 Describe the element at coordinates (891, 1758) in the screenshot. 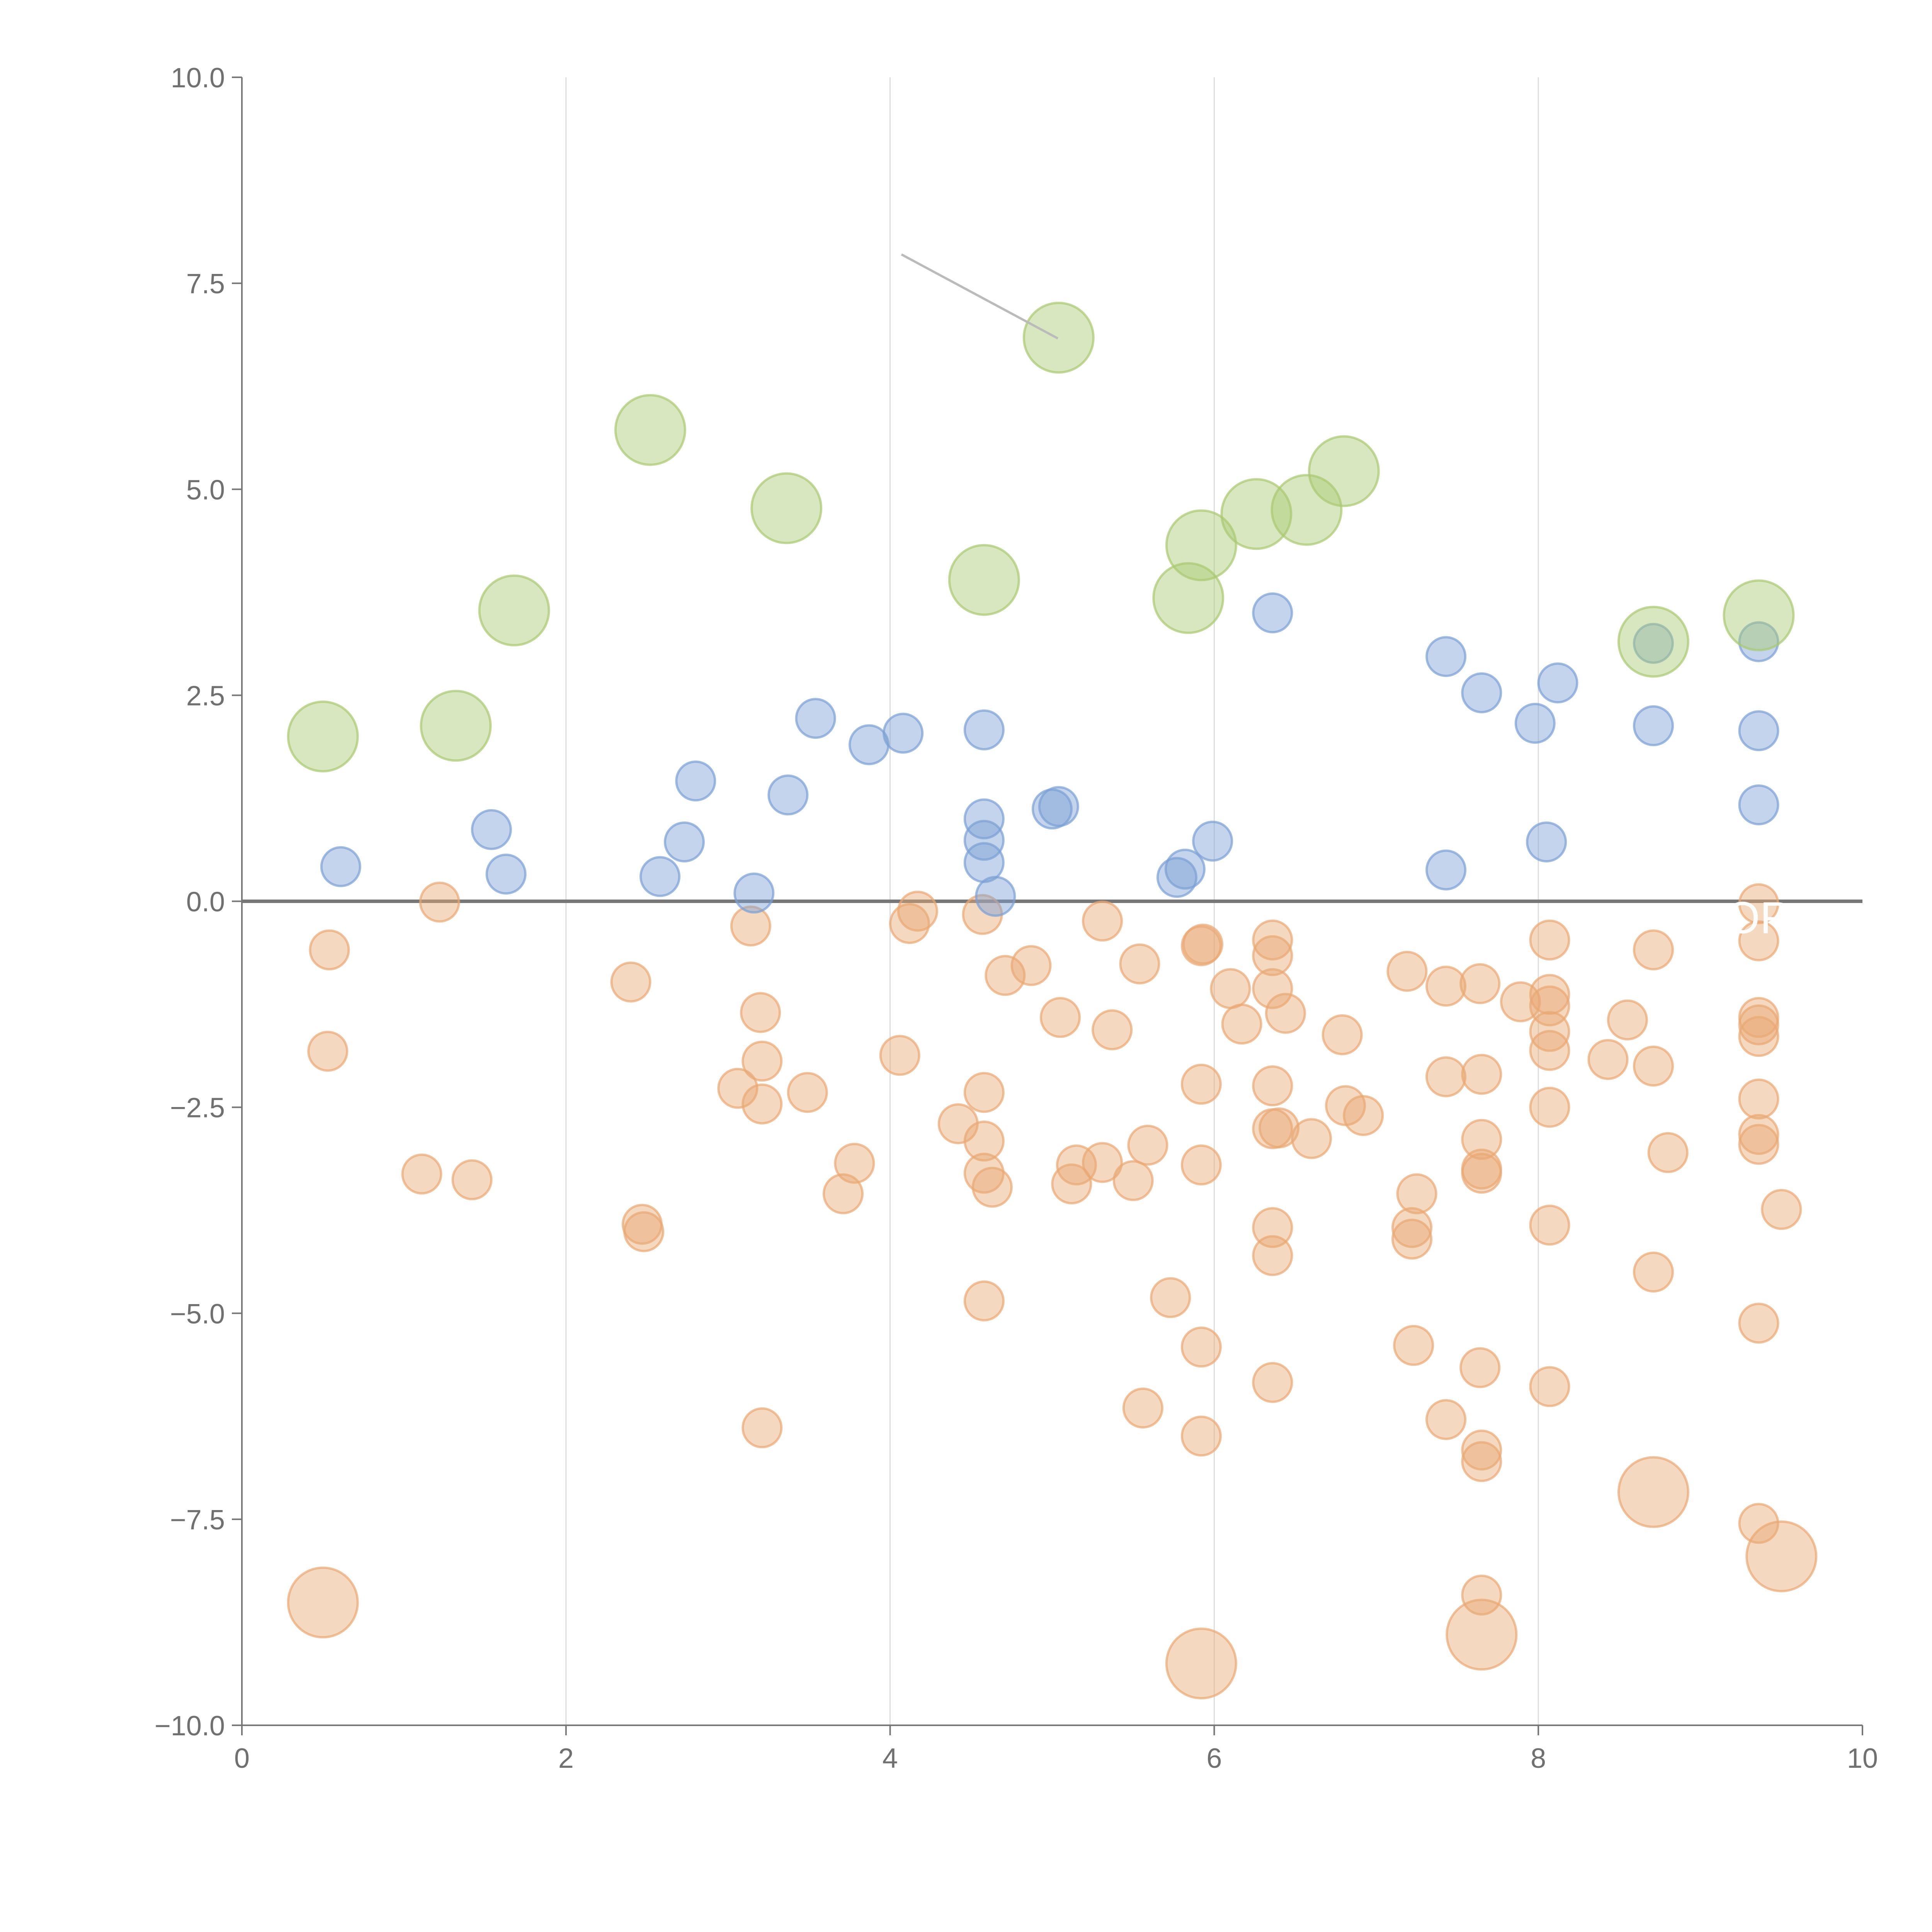

I see `x-tick-label: 4` at that location.